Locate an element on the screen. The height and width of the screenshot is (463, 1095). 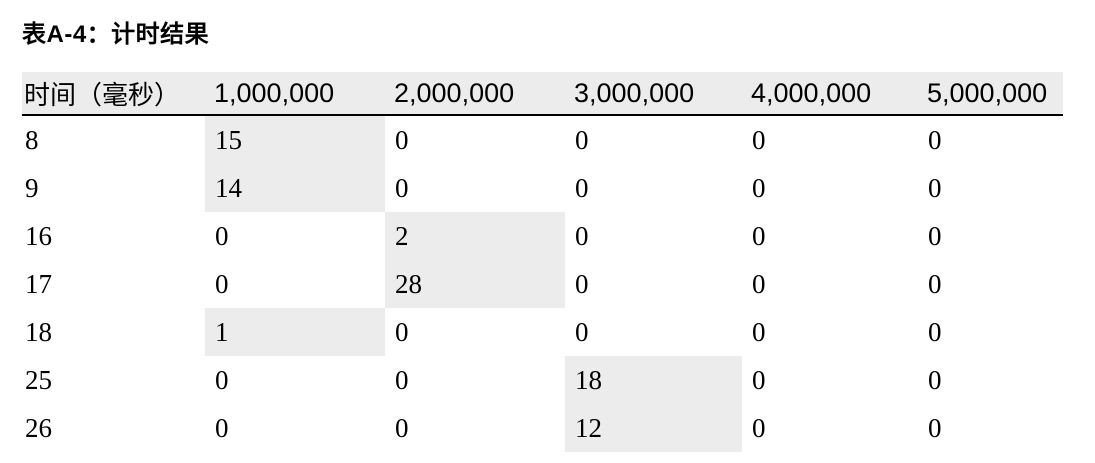
table-row: 17 0 28 0 0 0 is located at coordinates (542, 284).